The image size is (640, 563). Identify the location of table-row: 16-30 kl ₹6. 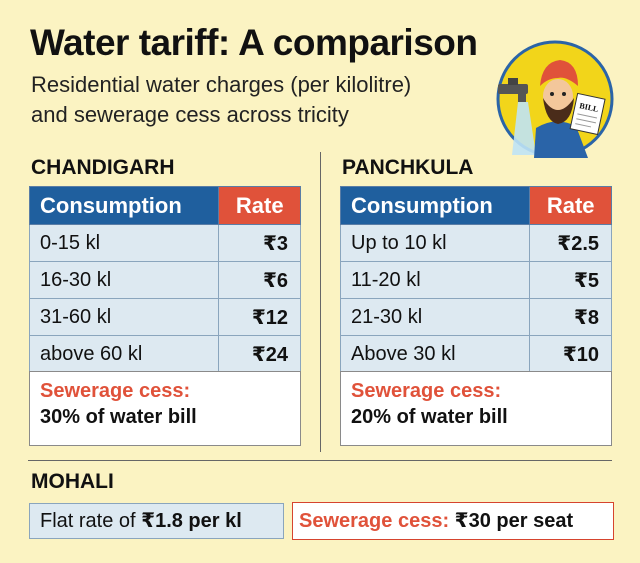
(164, 280).